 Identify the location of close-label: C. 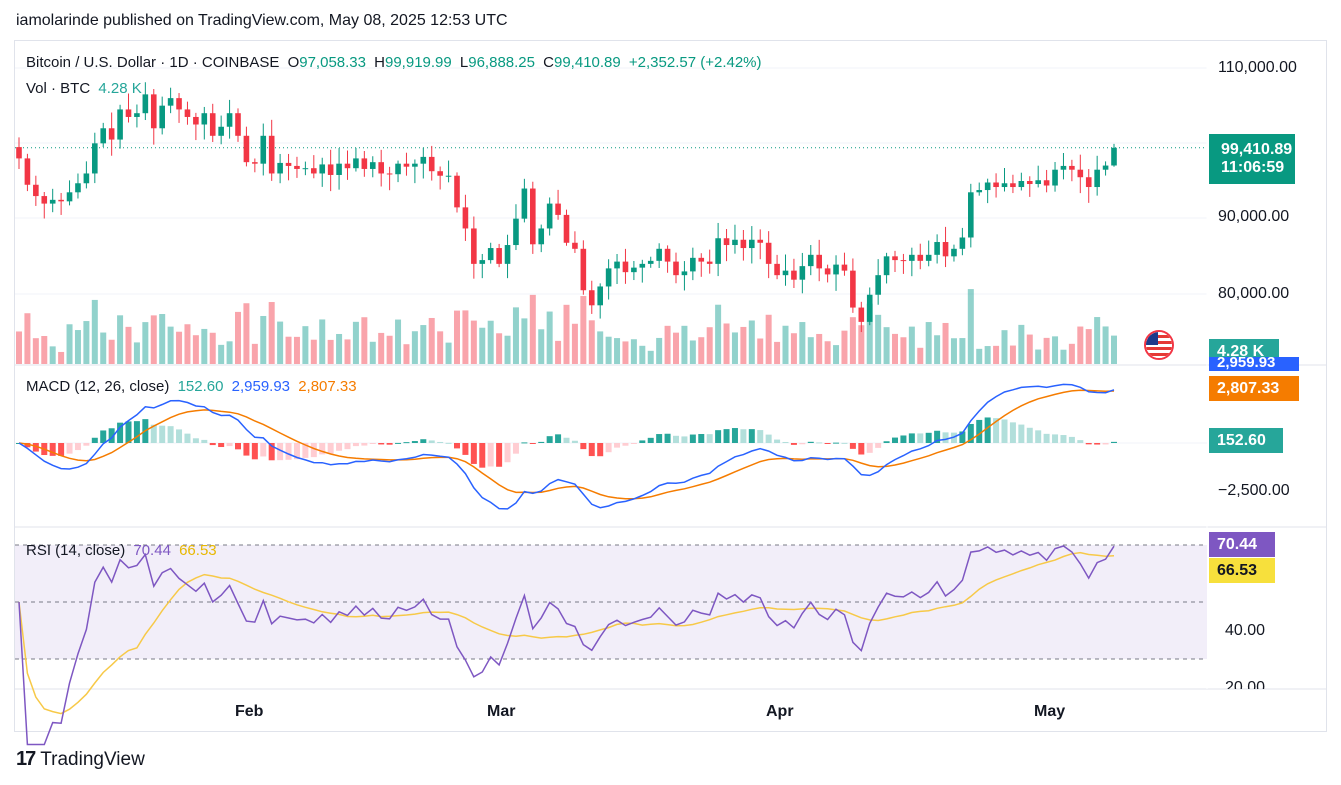
(548, 62).